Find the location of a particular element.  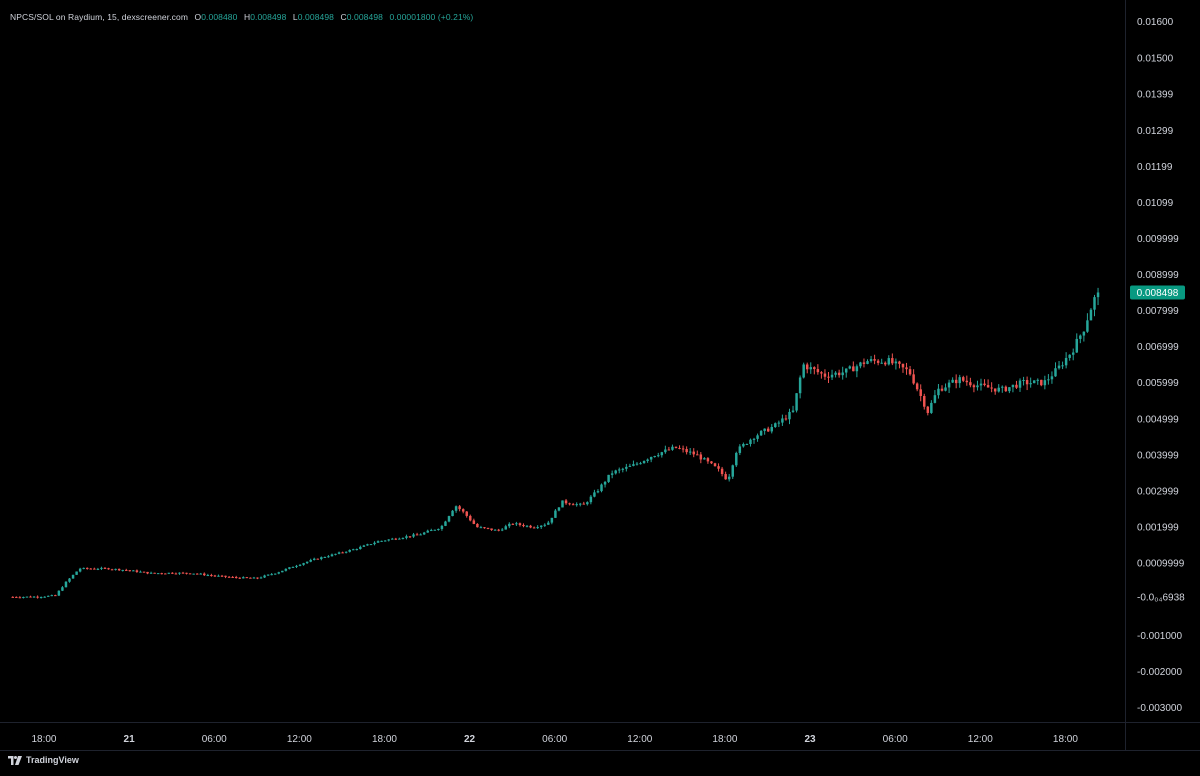

change-value: 0.00001800 (+0.21%) is located at coordinates (431, 17).